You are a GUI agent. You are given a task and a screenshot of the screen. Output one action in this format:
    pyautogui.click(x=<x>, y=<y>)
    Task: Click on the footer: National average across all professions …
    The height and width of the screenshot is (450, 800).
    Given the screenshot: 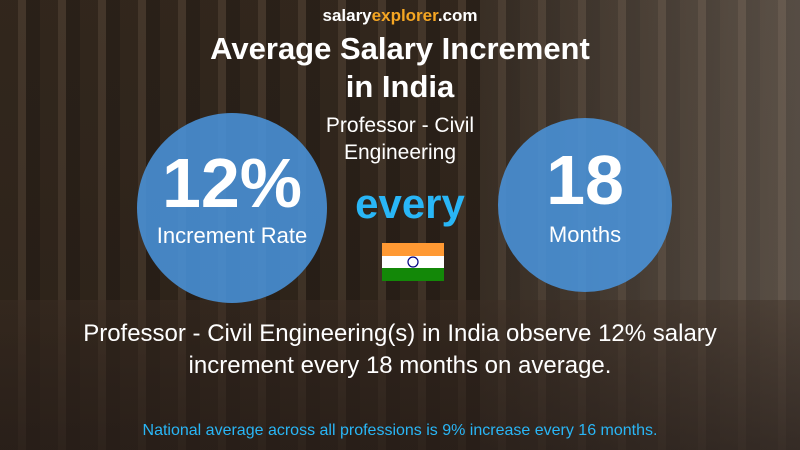 What is the action you would take?
    pyautogui.click(x=400, y=430)
    